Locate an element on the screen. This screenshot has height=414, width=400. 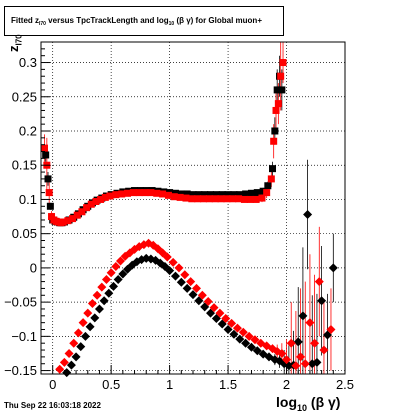
x-tick-label: 0 is located at coordinates (52, 384).